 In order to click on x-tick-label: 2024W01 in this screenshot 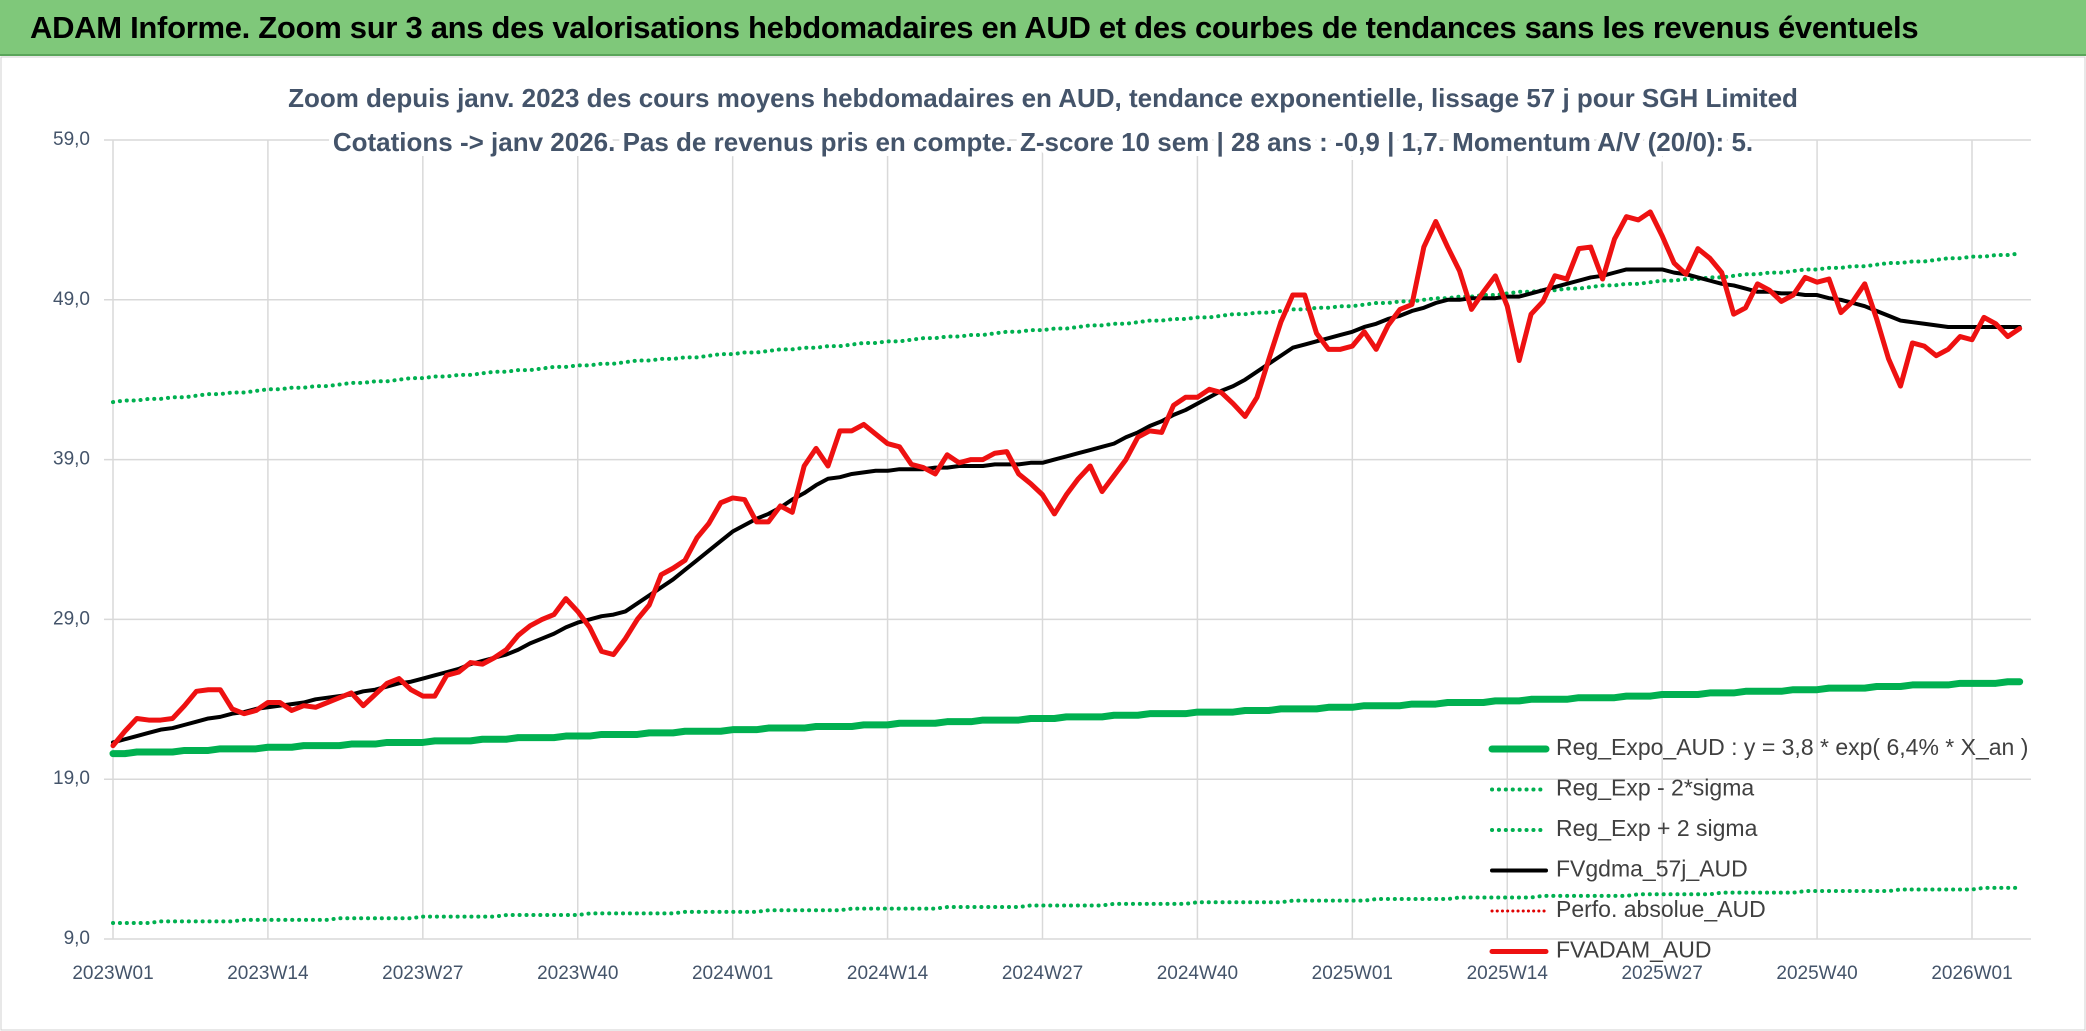, I will do `click(732, 973)`.